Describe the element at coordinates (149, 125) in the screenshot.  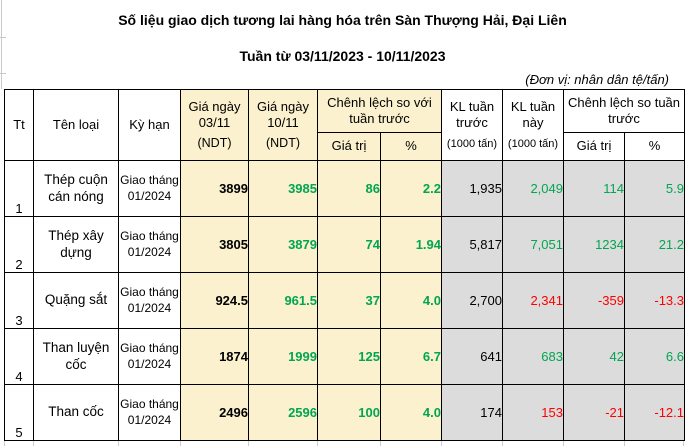
I see `col-header-term: Kỳ hạn` at that location.